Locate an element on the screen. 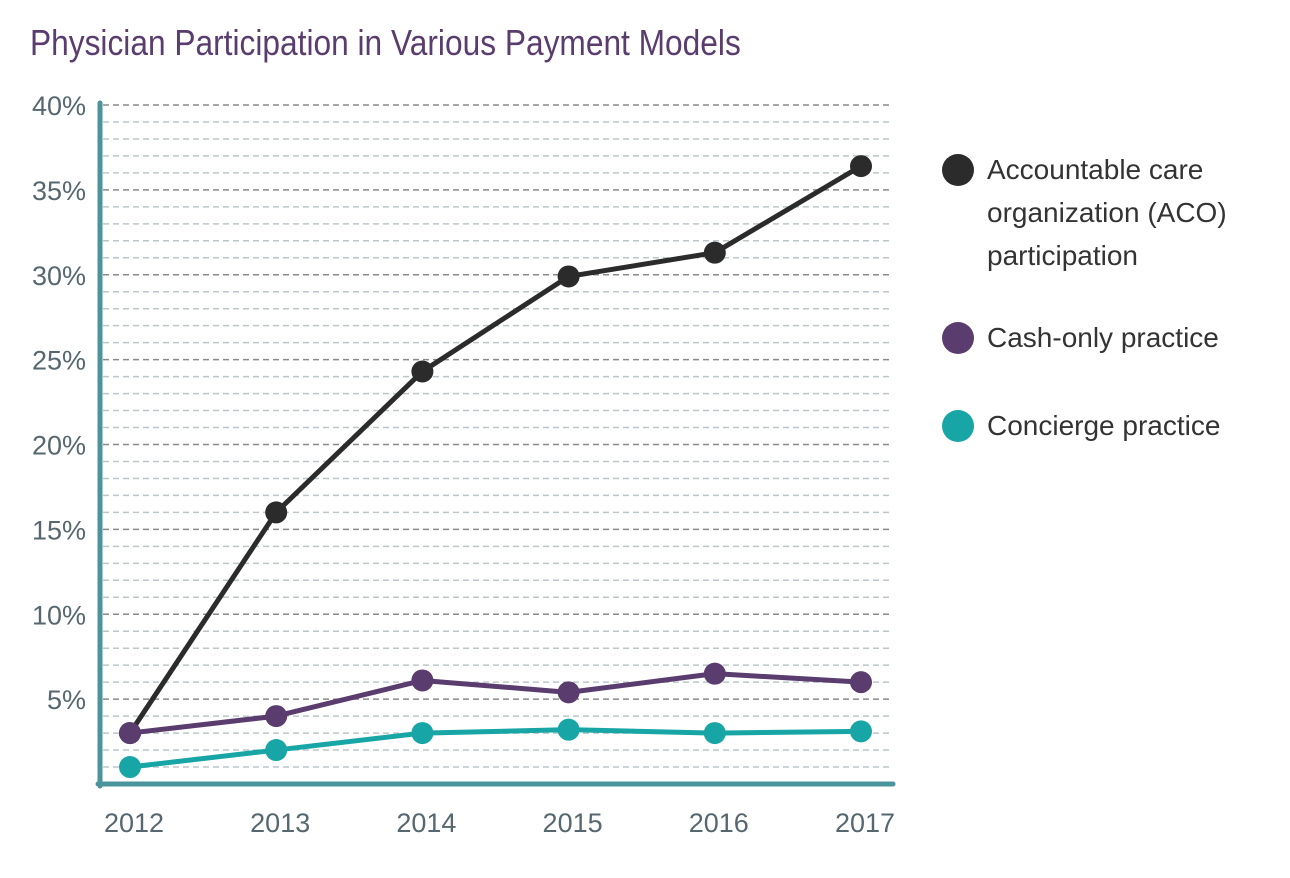  legend-item: Concierge practice is located at coordinates (1104, 425).